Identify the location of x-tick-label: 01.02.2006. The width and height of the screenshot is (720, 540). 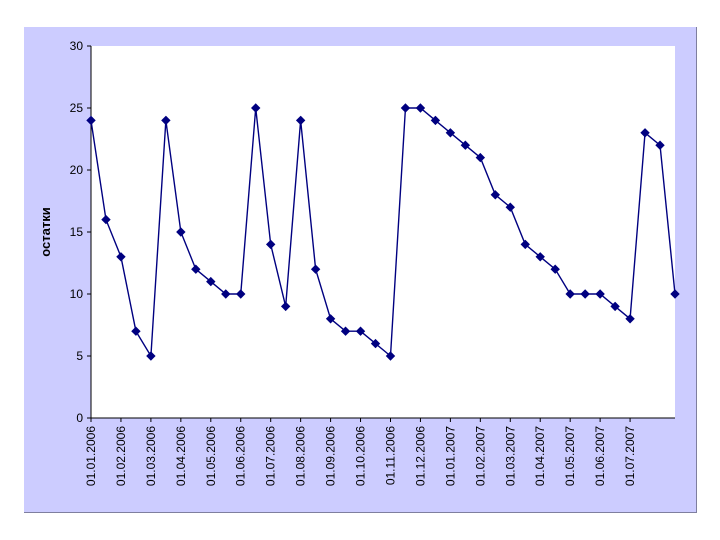
(121, 456).